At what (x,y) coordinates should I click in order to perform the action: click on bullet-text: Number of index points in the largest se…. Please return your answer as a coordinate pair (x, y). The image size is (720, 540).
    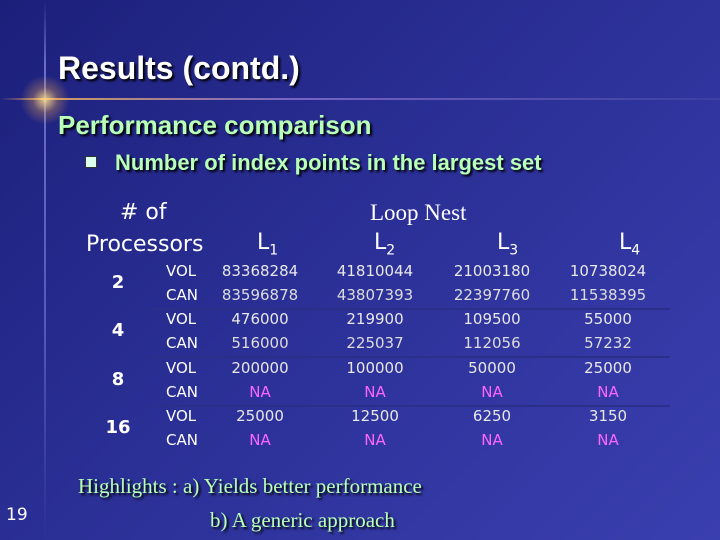
    Looking at the image, I should click on (328, 162).